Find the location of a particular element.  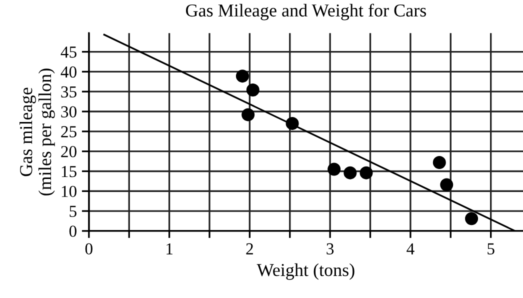

y-tick-label: 25 is located at coordinates (68, 132).